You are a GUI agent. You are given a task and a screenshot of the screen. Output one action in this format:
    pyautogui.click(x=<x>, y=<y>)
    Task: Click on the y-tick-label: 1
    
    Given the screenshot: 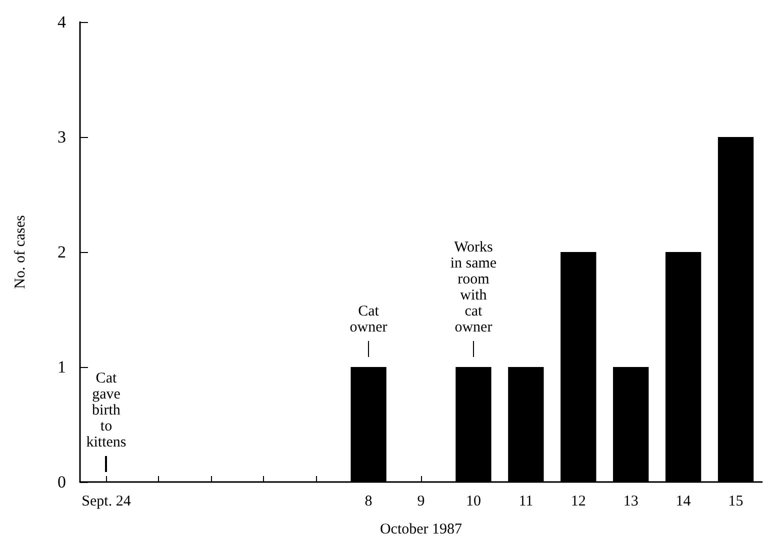 What is the action you would take?
    pyautogui.click(x=62, y=367)
    